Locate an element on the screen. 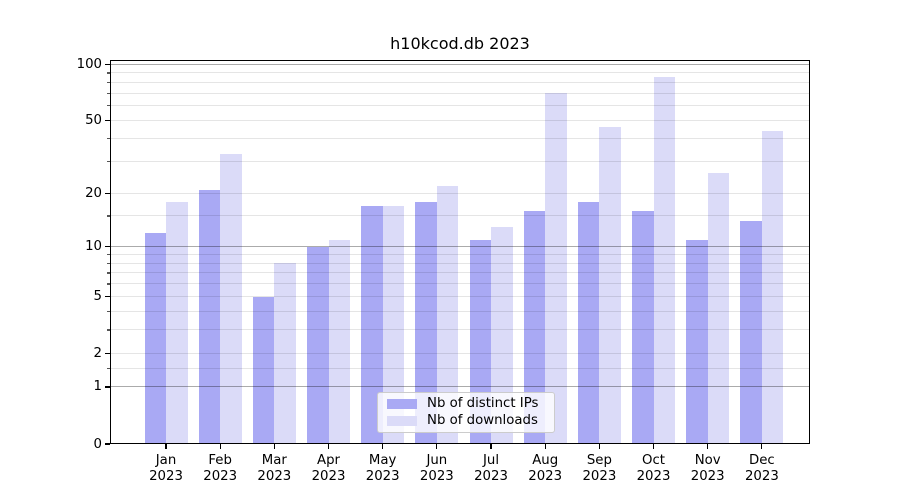 Image resolution: width=900 pixels, height=500 pixels. bar-downloads-aug is located at coordinates (556, 268).